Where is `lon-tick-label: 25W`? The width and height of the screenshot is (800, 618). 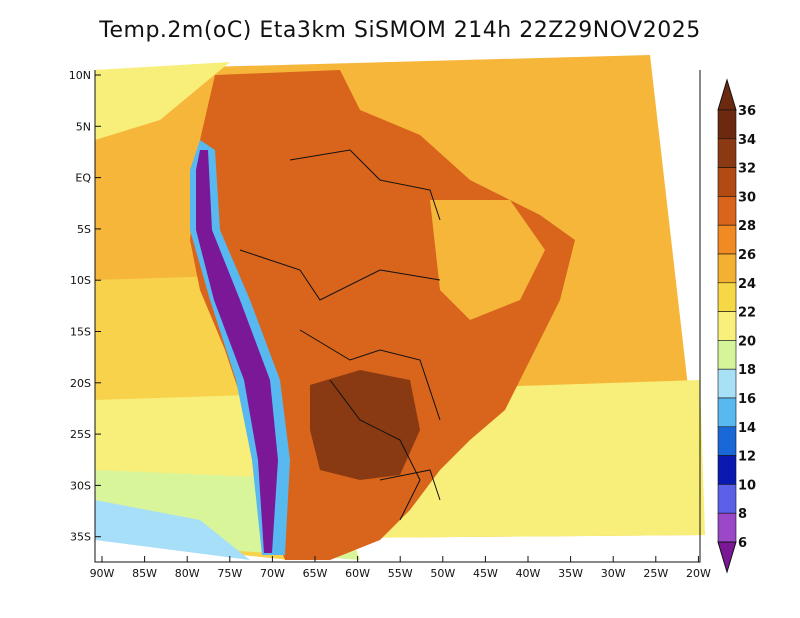 lon-tick-label: 25W is located at coordinates (655, 573).